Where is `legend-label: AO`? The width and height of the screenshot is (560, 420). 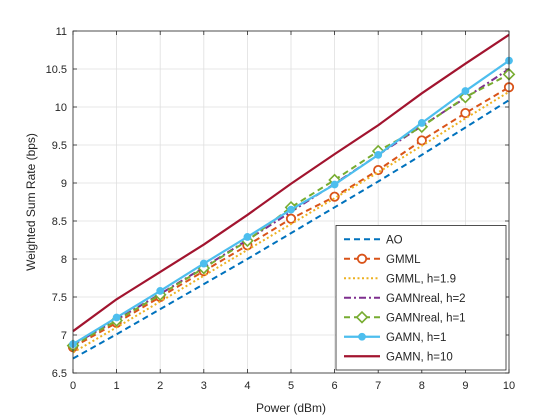 legend-label: AO is located at coordinates (394, 240).